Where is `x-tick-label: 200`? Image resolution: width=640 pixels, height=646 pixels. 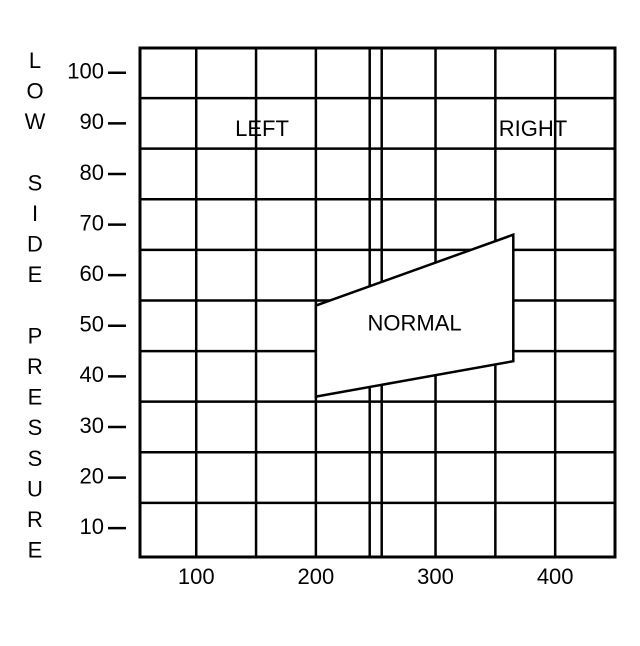 x-tick-label: 200 is located at coordinates (316, 576).